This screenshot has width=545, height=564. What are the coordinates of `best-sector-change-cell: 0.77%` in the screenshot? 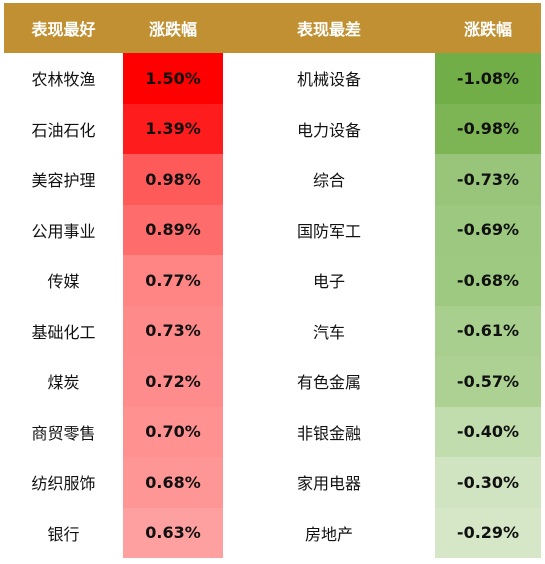 It's located at (173, 280).